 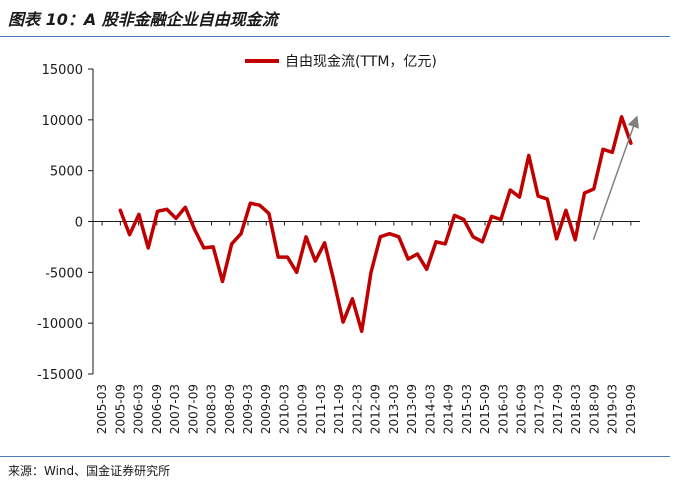 I want to click on x-tick-label: 2009-03, so click(x=248, y=409).